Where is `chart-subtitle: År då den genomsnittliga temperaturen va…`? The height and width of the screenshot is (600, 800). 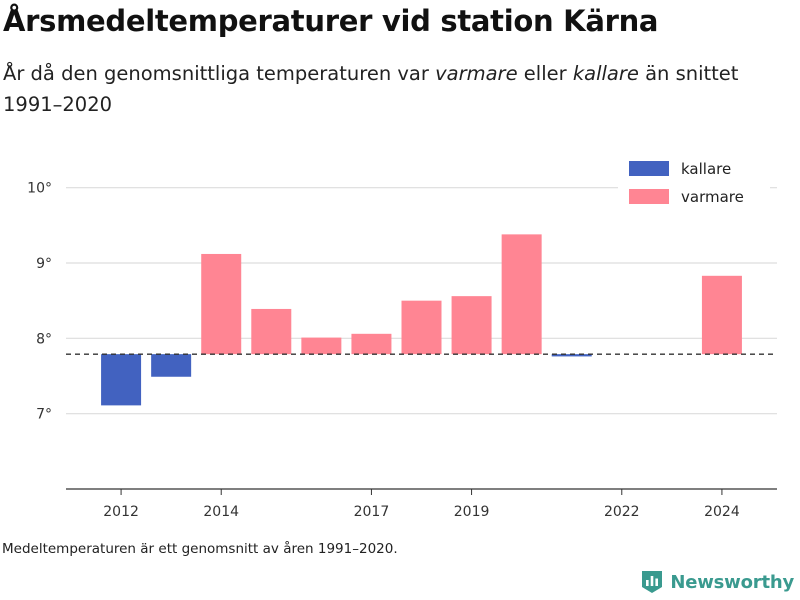
chart-subtitle: År då den genomsnittliga temperaturen va… is located at coordinates (393, 89).